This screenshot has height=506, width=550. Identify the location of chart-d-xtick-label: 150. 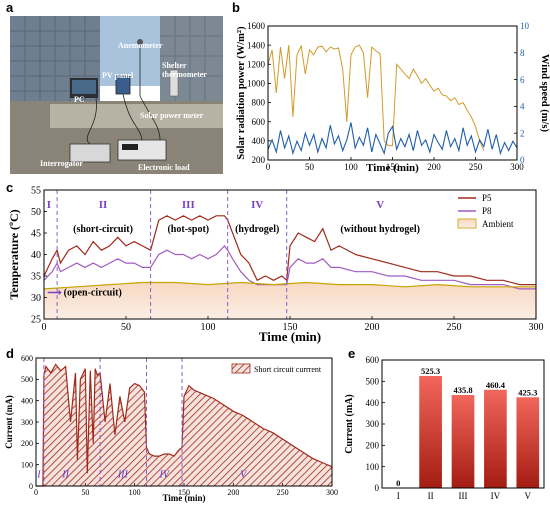
(184, 492).